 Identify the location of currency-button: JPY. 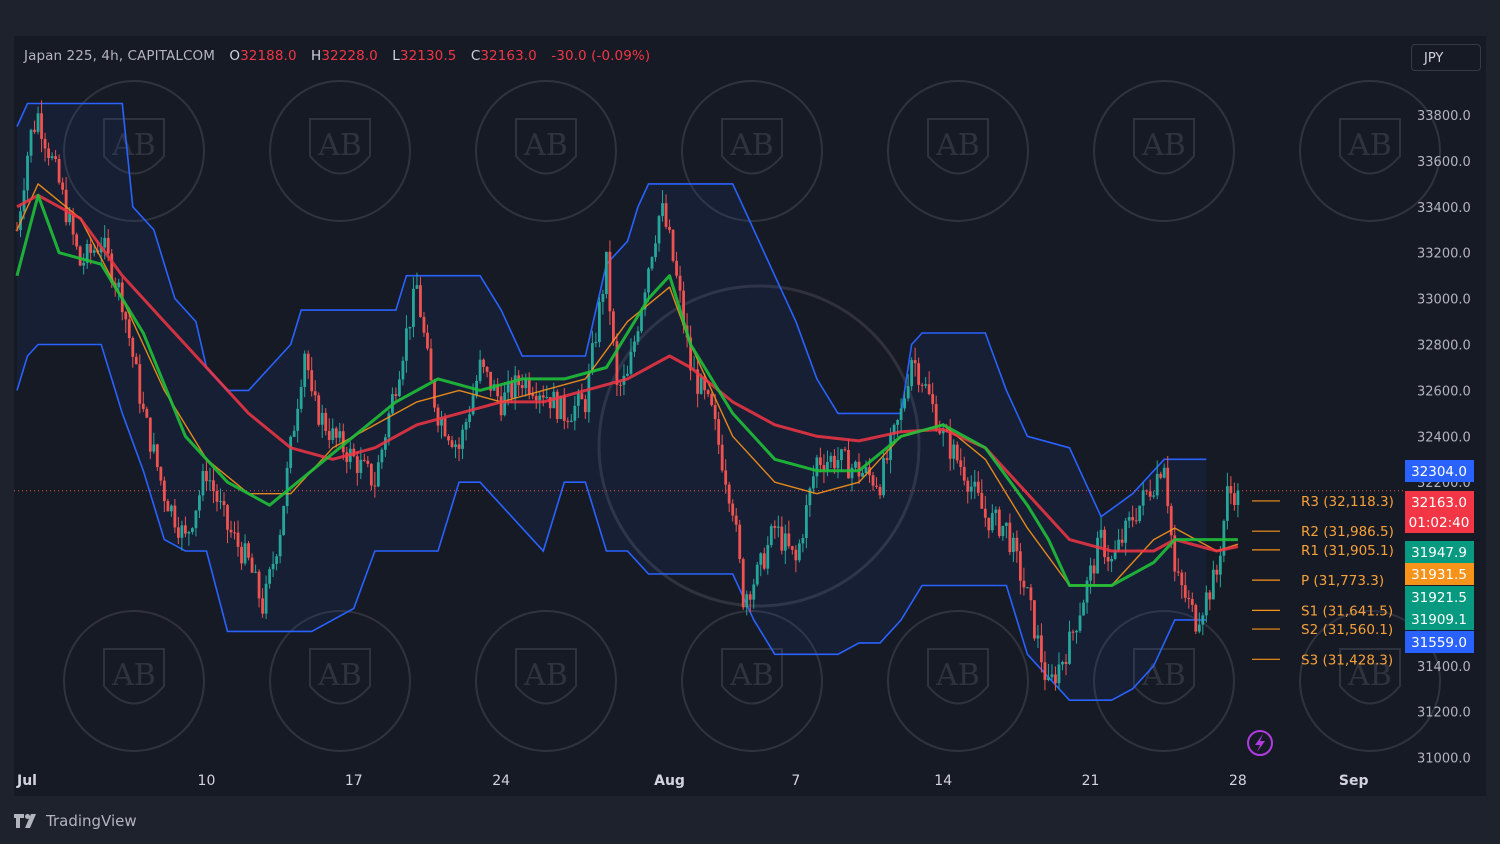
(1446, 57).